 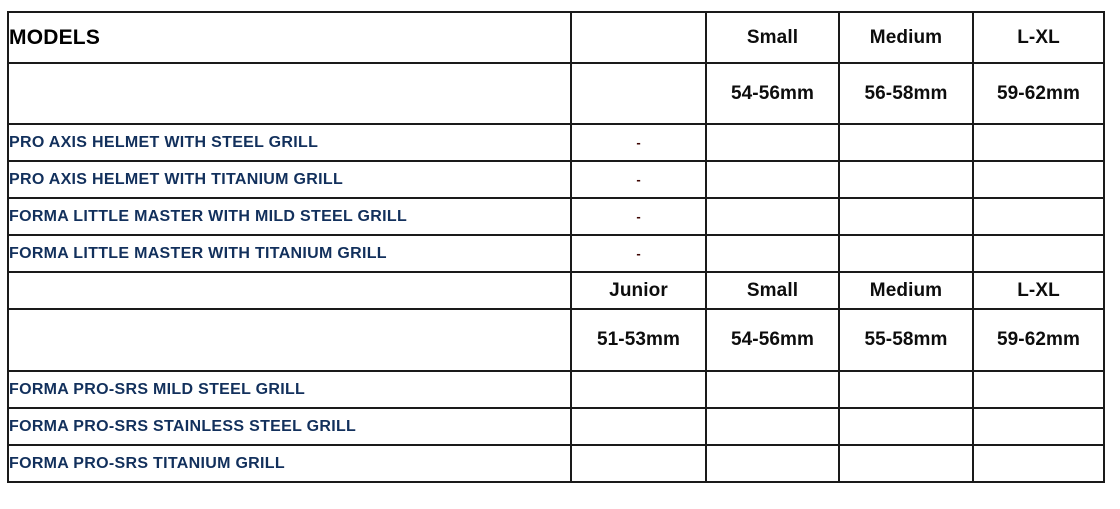 What do you see at coordinates (289, 340) in the screenshot?
I see `section-two-range-blank-models` at bounding box center [289, 340].